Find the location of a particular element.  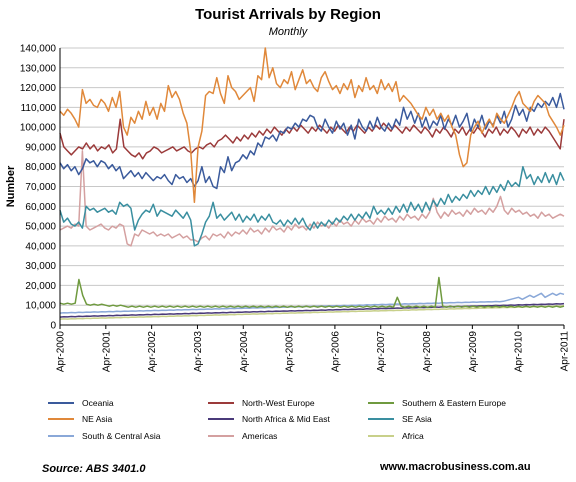

y-tick-label: 130,000 is located at coordinates (38, 68).